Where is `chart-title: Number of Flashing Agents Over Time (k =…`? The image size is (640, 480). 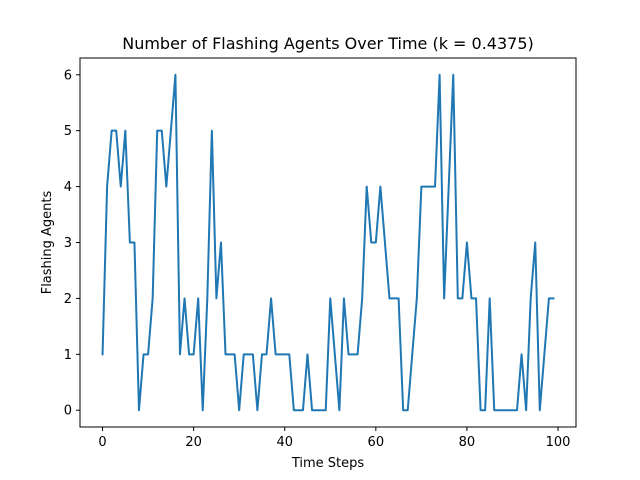 chart-title: Number of Flashing Agents Over Time (k =… is located at coordinates (328, 43).